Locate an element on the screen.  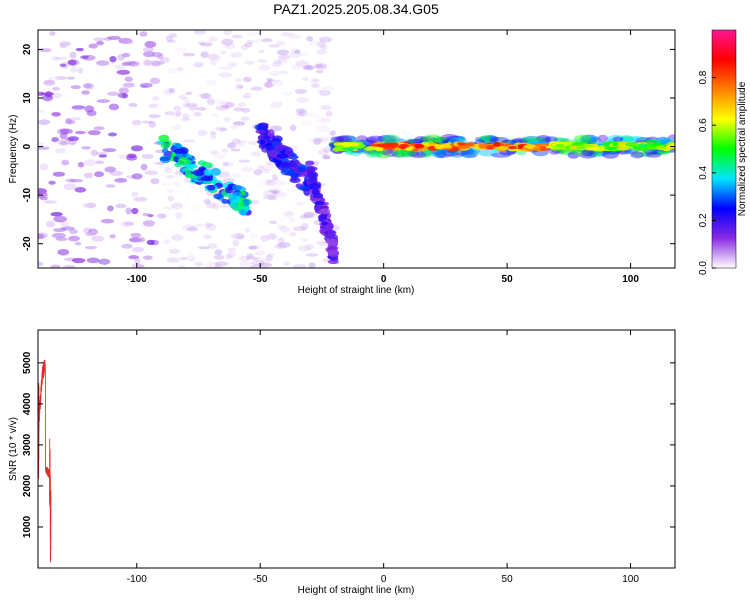
colorbar-tick-label: 0.4 is located at coordinates (703, 172).